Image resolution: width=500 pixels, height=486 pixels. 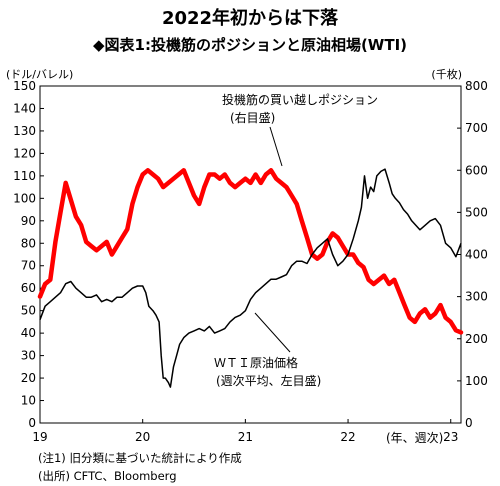 What do you see at coordinates (24, 131) in the screenshot?
I see `left-tick-label: 130` at bounding box center [24, 131].